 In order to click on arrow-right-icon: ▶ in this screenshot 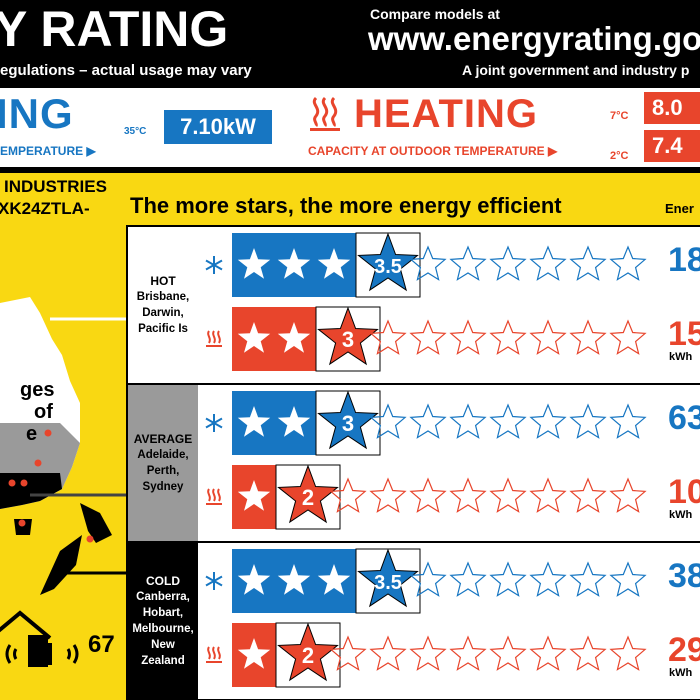, I will do `click(91, 151)`.